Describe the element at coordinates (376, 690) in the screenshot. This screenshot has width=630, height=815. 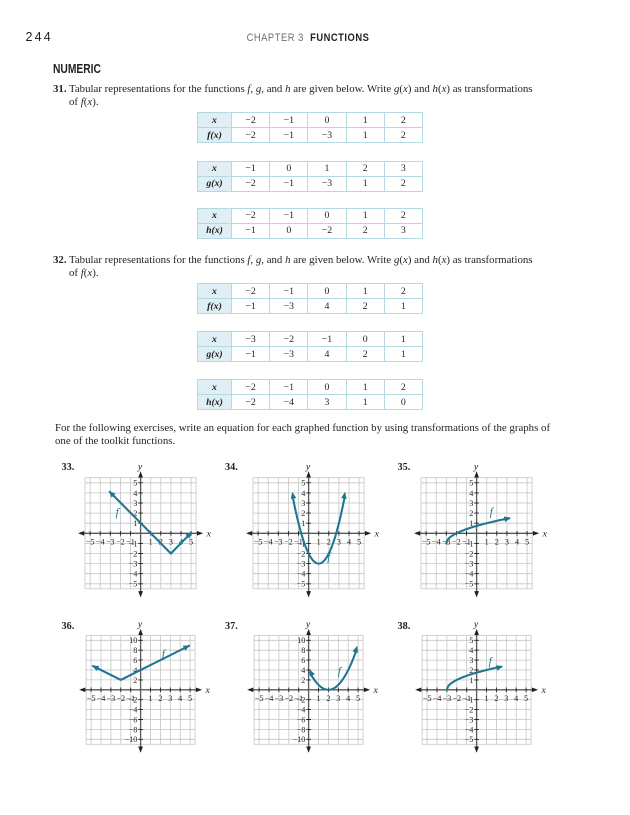
I see `svg-text: x` at that location.